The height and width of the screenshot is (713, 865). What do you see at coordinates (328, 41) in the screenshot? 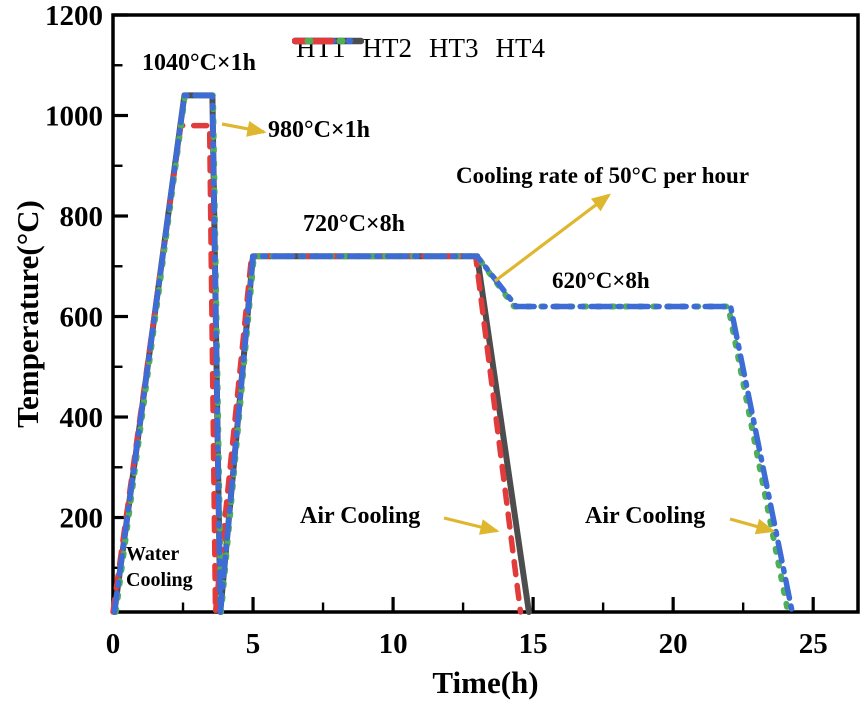
I see `legend-line-ht4-icon` at bounding box center [328, 41].